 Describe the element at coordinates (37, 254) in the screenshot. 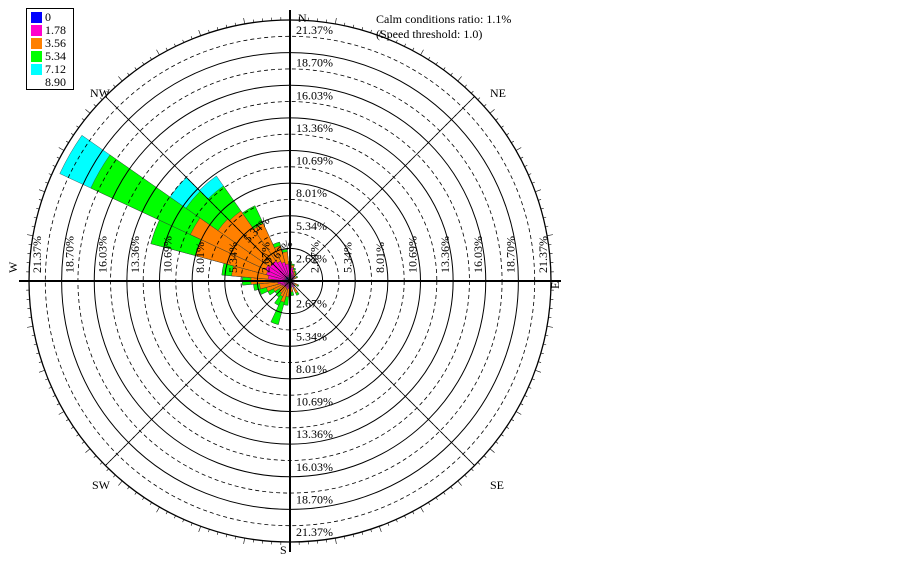

I see `ring-label-west: 21.37%` at that location.